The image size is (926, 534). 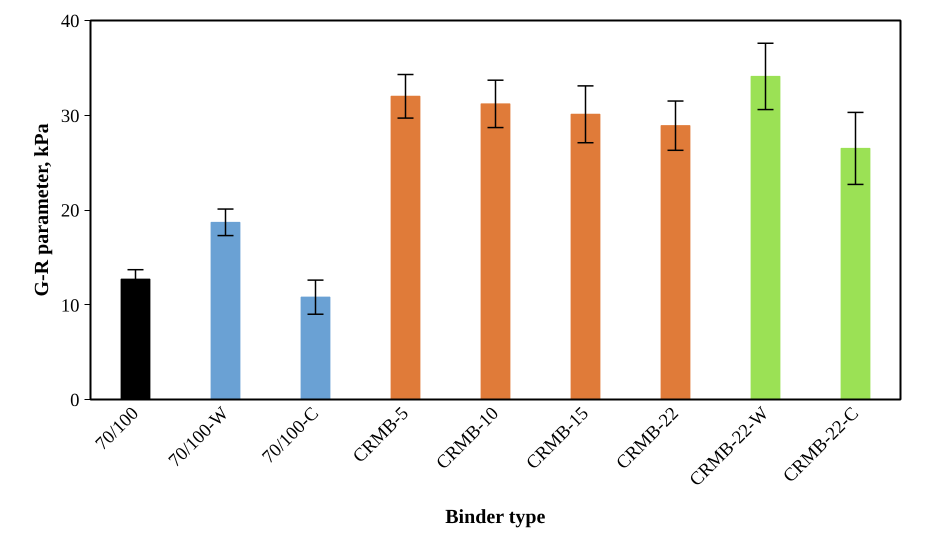 What do you see at coordinates (495, 517) in the screenshot?
I see `x-axis-title: Binder type` at bounding box center [495, 517].